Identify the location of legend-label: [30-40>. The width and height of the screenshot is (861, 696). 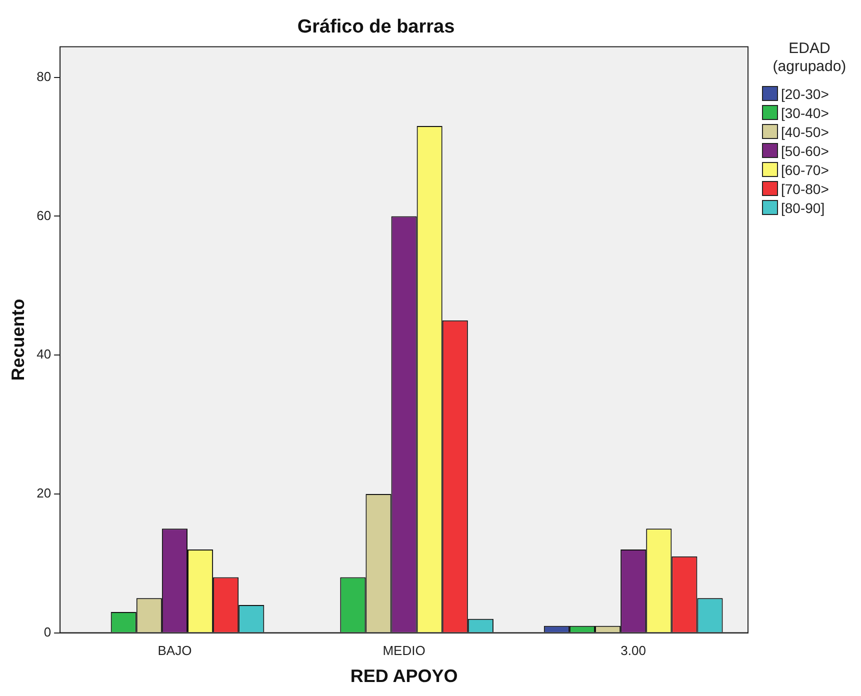
(805, 112).